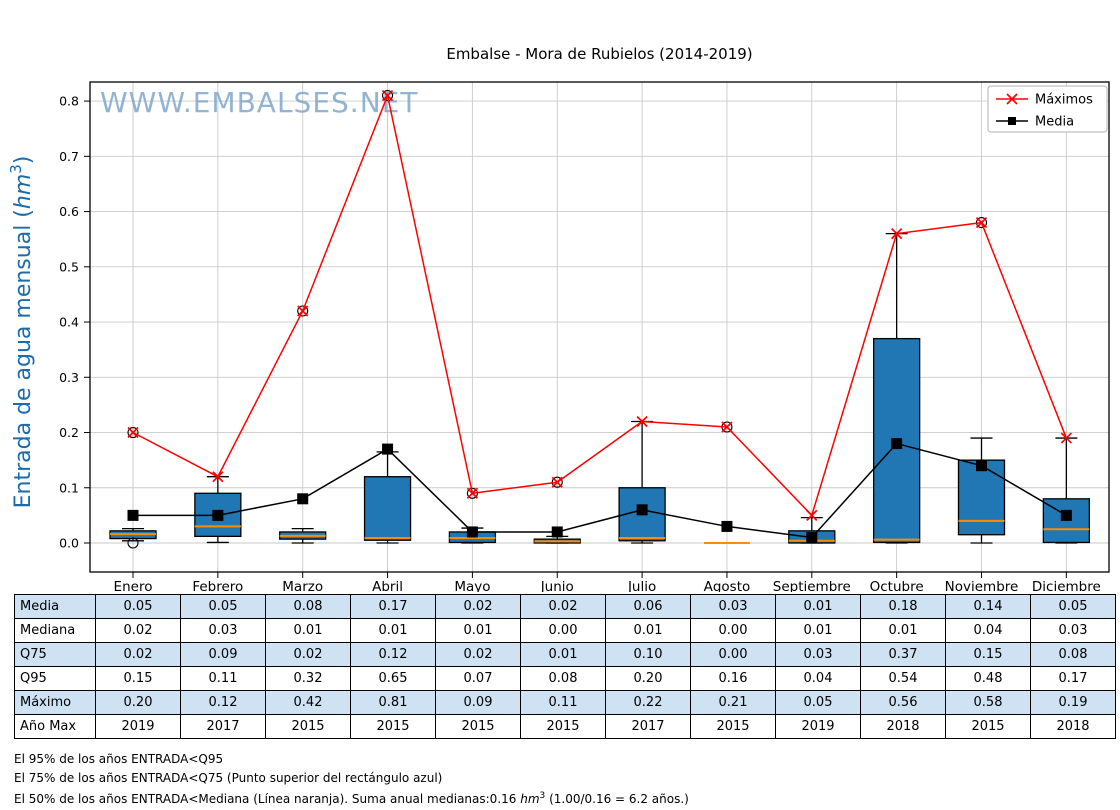 The width and height of the screenshot is (1120, 810). Describe the element at coordinates (223, 726) in the screenshot. I see `table-cell: 2017` at that location.